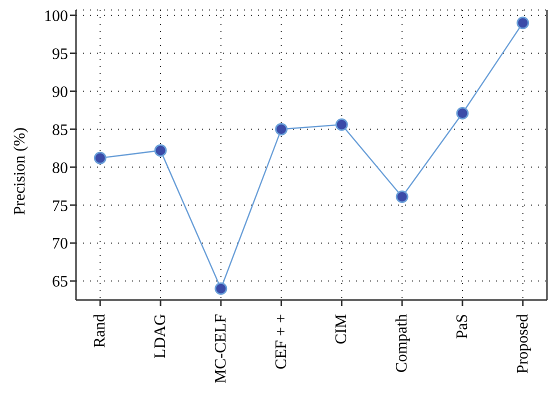  Describe the element at coordinates (20, 171) in the screenshot. I see `y-axis-title: Precision (%)` at that location.